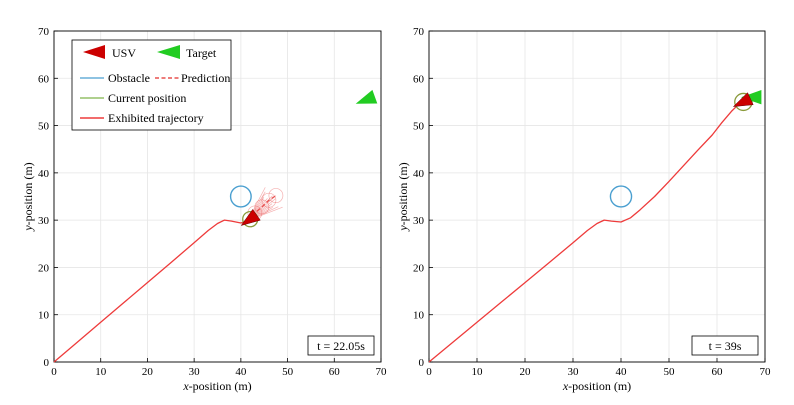  Describe the element at coordinates (129, 78) in the screenshot. I see `legend-label-obstacle: Obstacle` at that location.